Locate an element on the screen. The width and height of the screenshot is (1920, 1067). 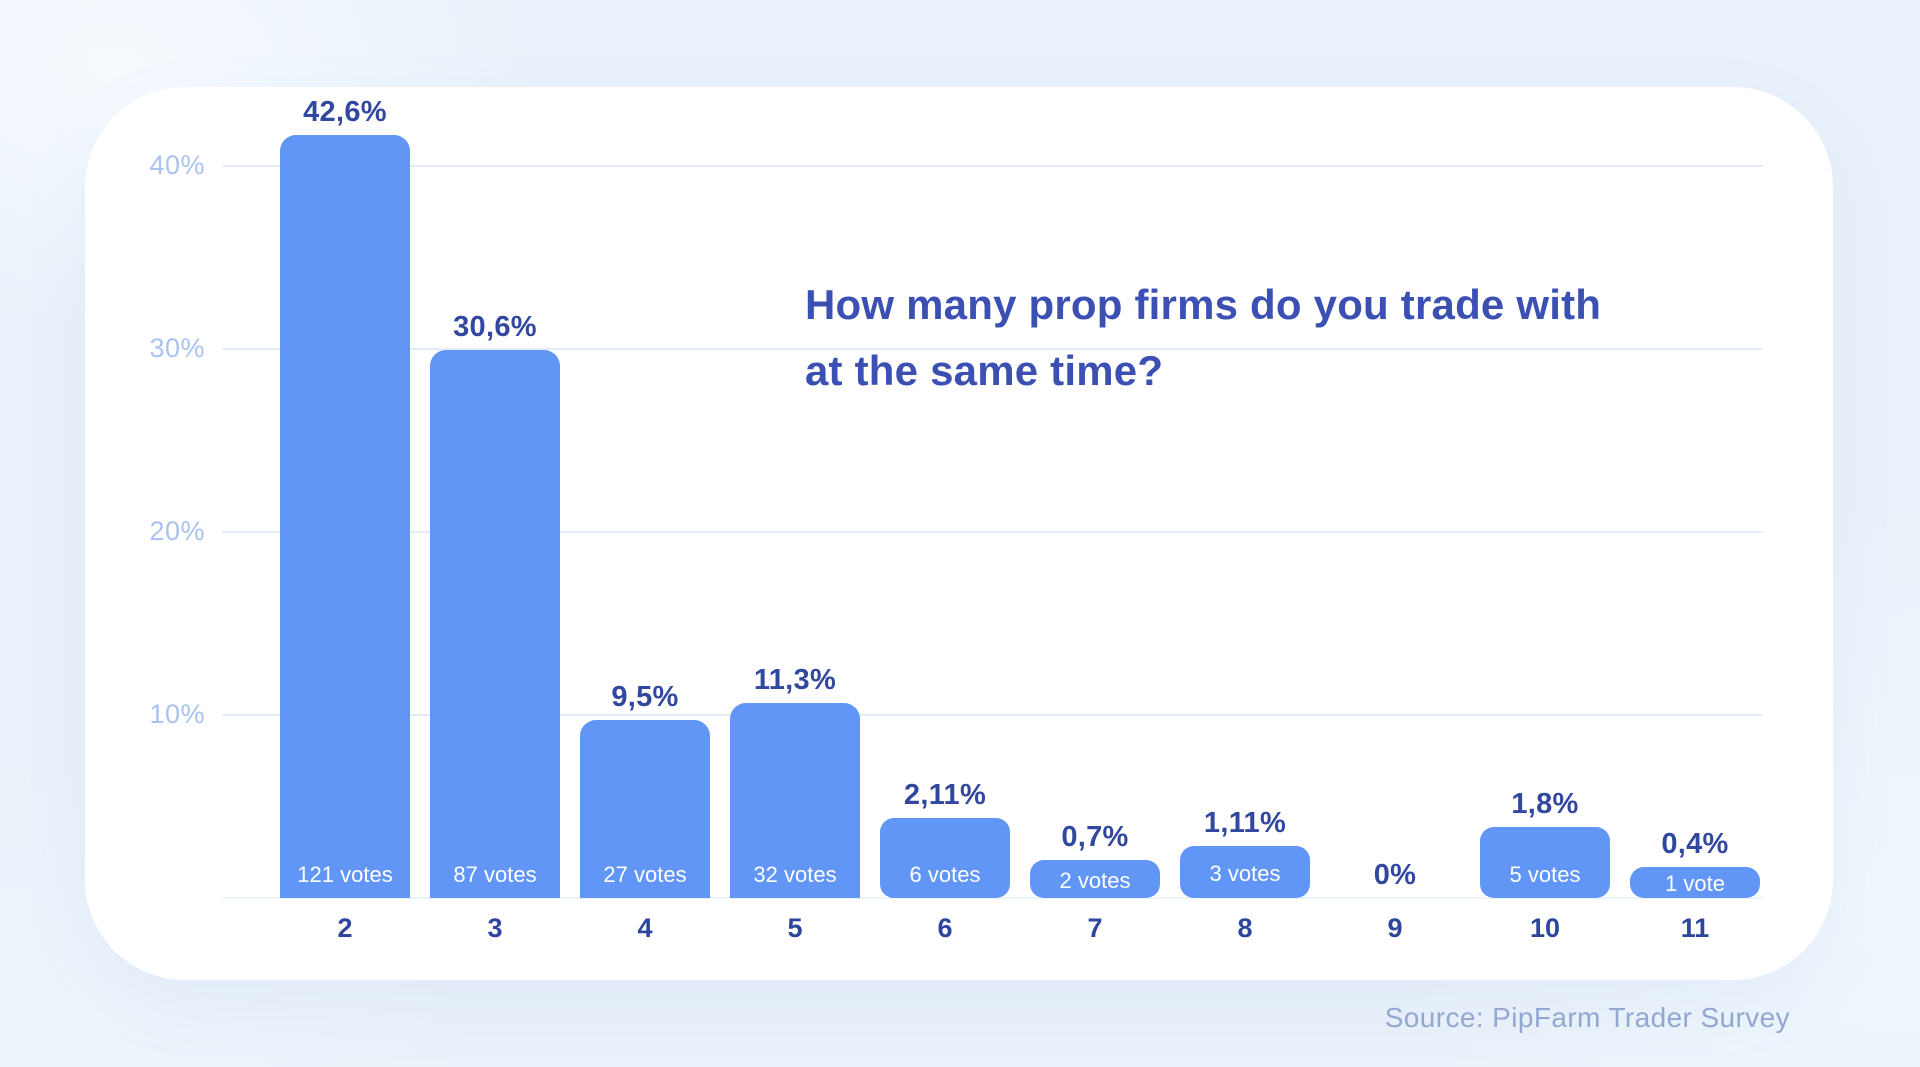
x-axis-category-label: 3 is located at coordinates (495, 928).